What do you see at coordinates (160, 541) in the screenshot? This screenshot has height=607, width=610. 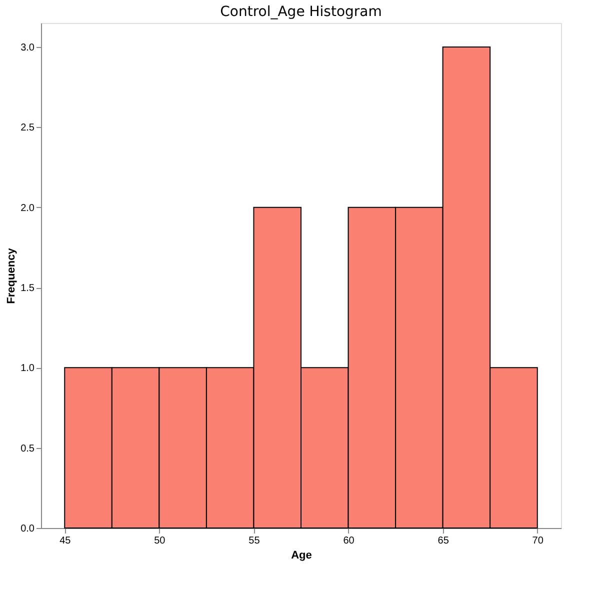 I see `x-tick-label: 50` at bounding box center [160, 541].